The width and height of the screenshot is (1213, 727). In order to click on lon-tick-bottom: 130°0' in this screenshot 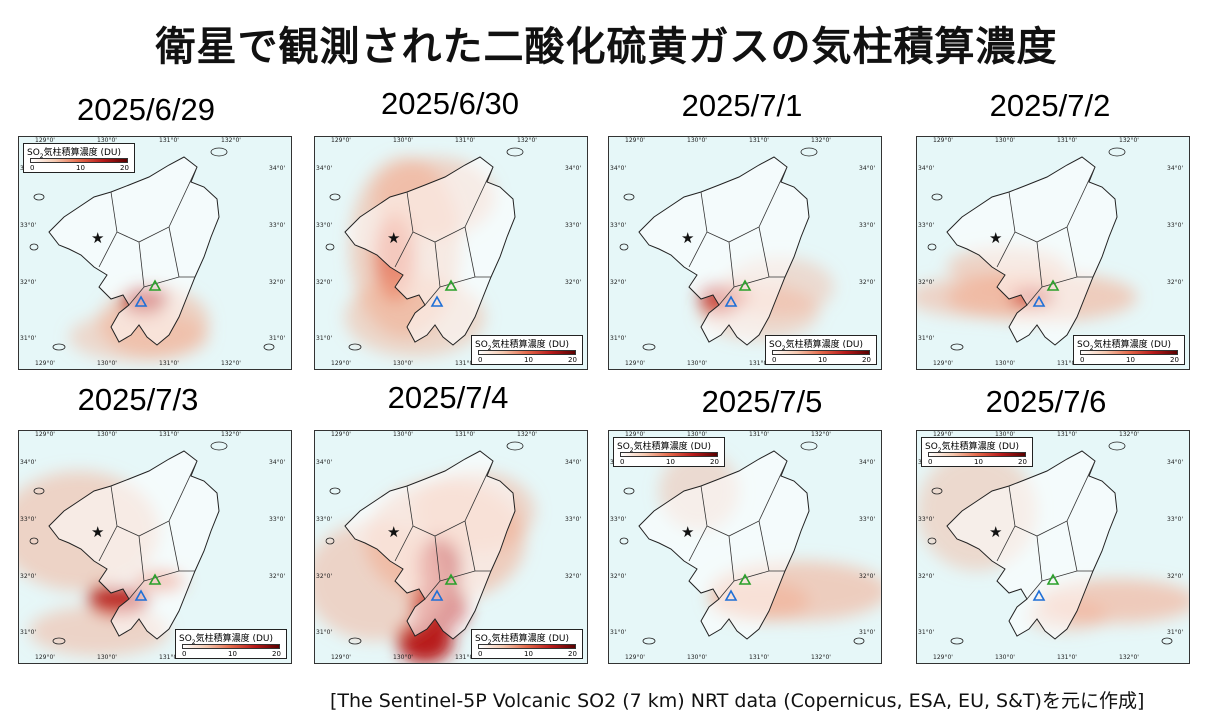, I will do `click(403, 657)`.